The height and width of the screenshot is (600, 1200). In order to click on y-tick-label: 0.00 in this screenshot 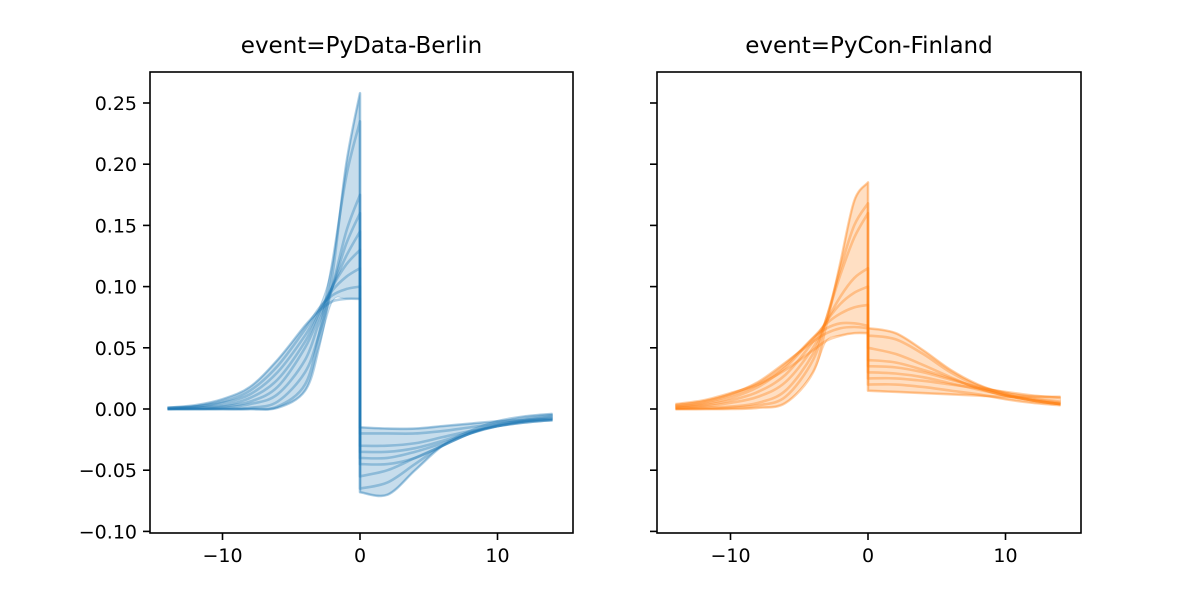, I will do `click(116, 410)`.